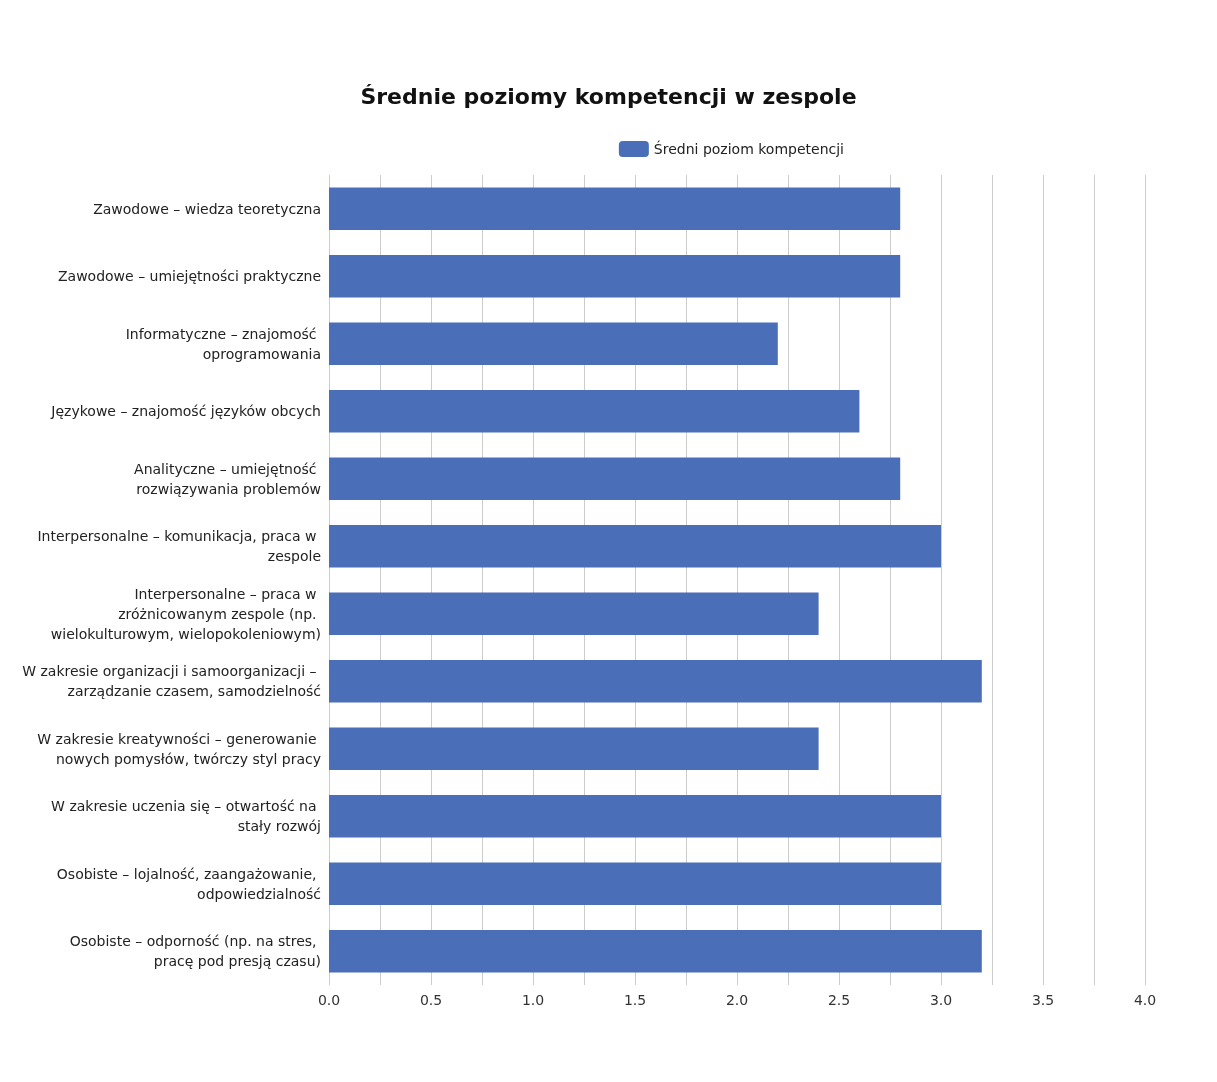 This screenshot has width=1217, height=1082. I want to click on x-tick-label: 0.5, so click(431, 1000).